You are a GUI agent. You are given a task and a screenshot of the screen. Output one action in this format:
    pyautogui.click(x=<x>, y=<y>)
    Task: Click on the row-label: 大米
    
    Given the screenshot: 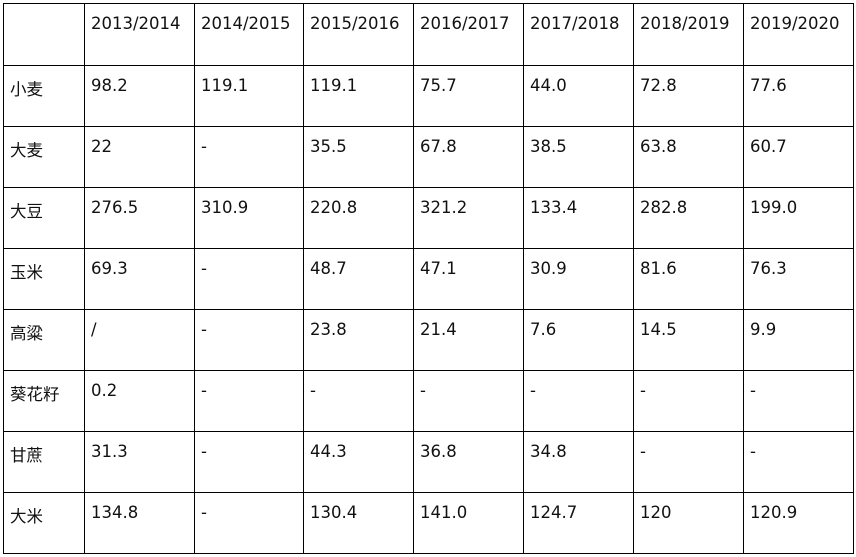 What is the action you would take?
    pyautogui.click(x=44, y=523)
    